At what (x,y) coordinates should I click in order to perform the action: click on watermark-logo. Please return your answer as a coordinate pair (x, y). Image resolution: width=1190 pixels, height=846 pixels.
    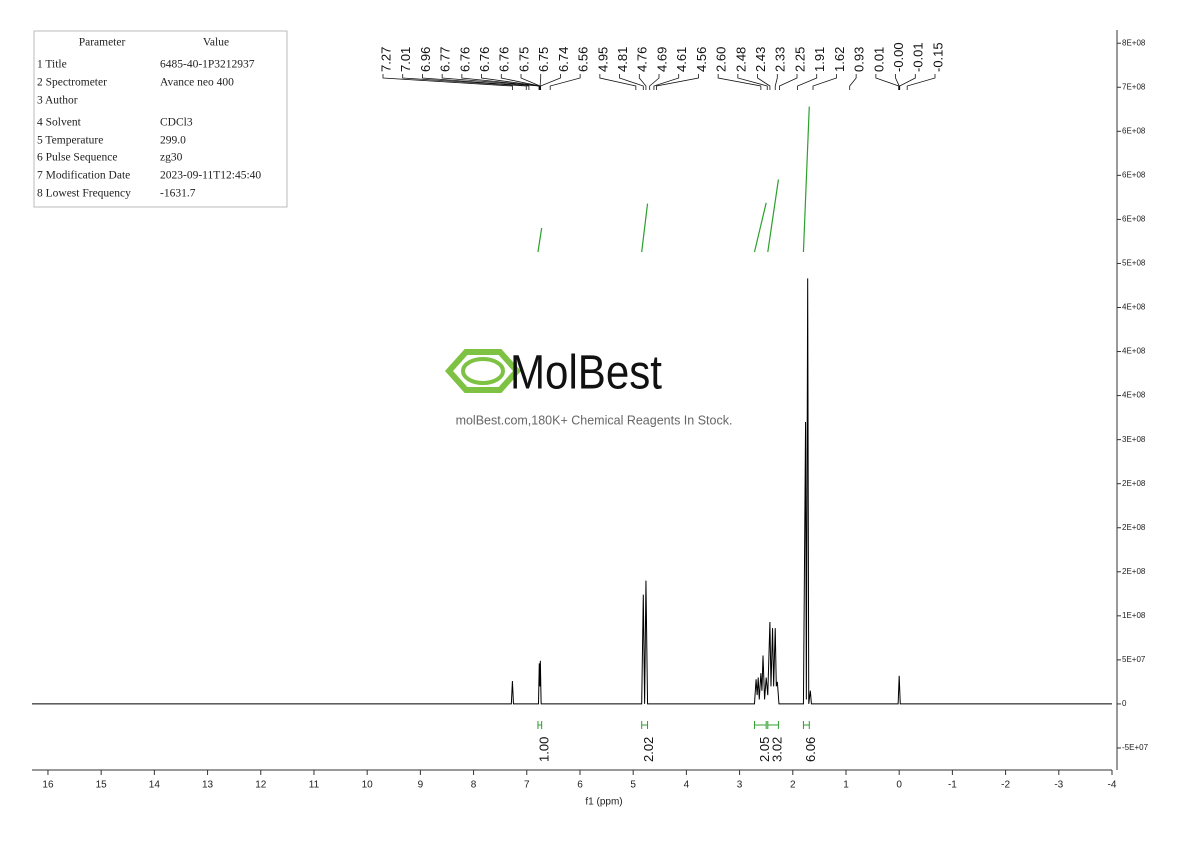
    Looking at the image, I should click on (483, 371).